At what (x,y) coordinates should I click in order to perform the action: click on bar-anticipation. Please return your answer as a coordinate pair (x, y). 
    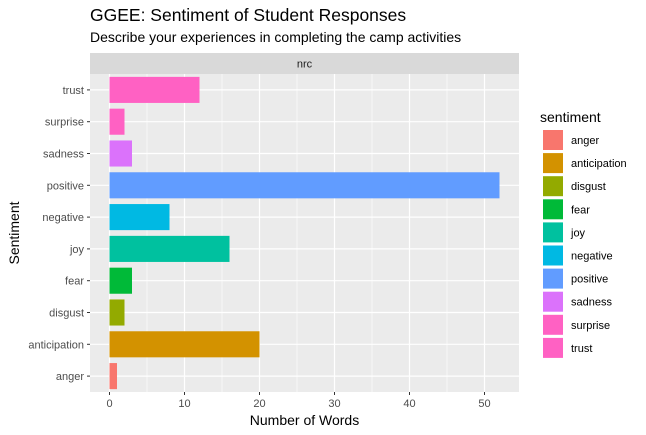
    Looking at the image, I should click on (184, 344).